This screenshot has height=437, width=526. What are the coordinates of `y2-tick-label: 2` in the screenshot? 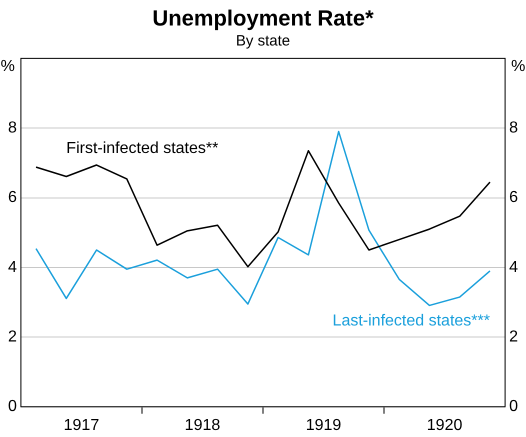 It's located at (513, 337).